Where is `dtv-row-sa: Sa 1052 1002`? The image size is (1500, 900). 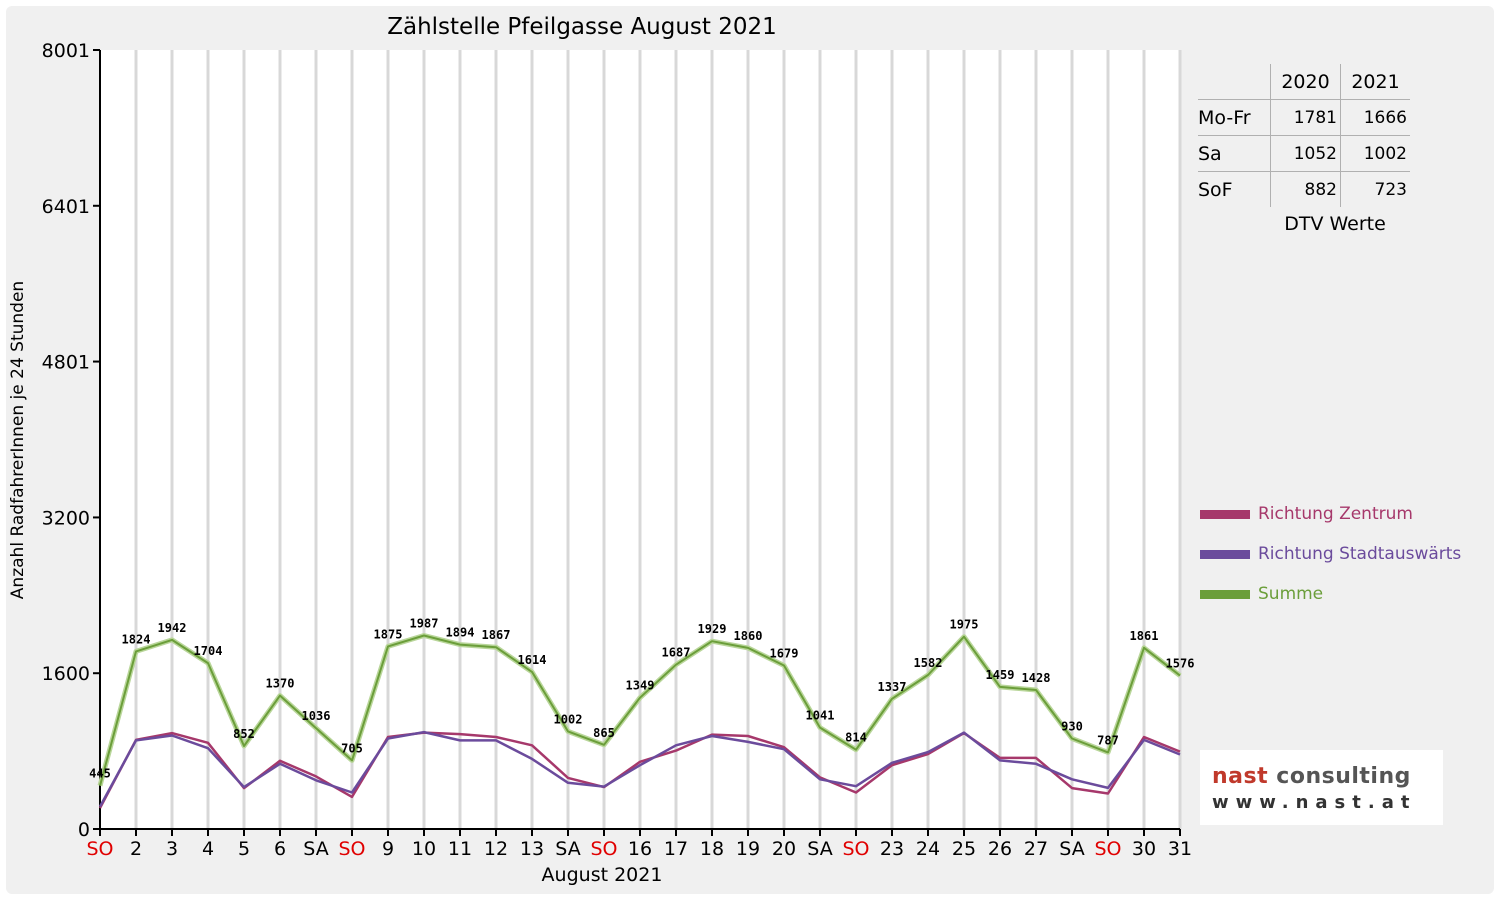 dtv-row-sa: Sa 1052 1002 is located at coordinates (1304, 153).